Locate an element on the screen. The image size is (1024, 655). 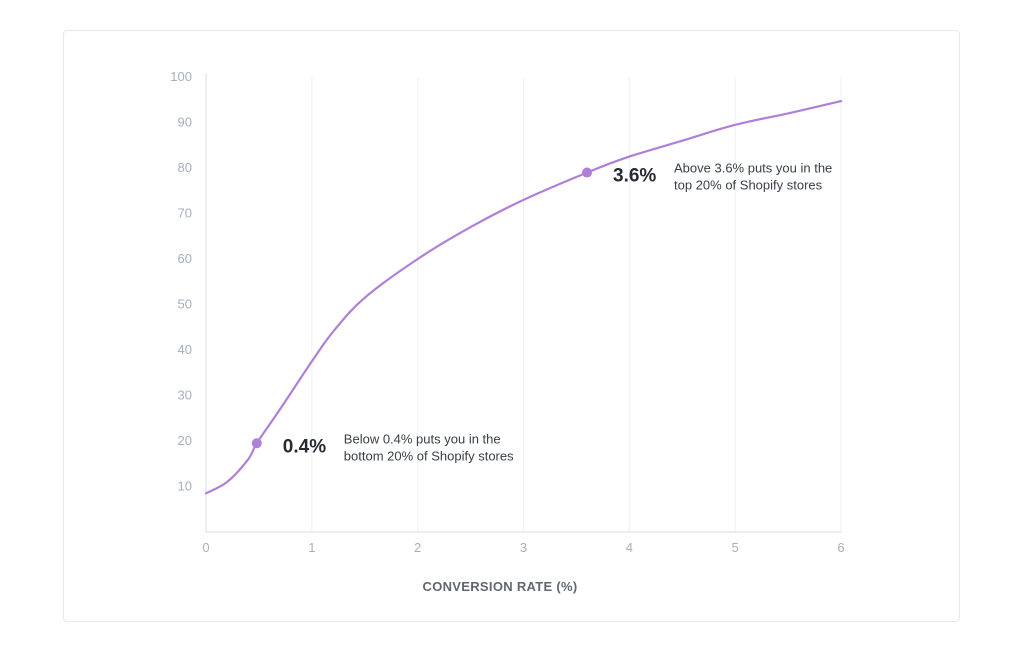
x-tick-label: 3 is located at coordinates (523, 547).